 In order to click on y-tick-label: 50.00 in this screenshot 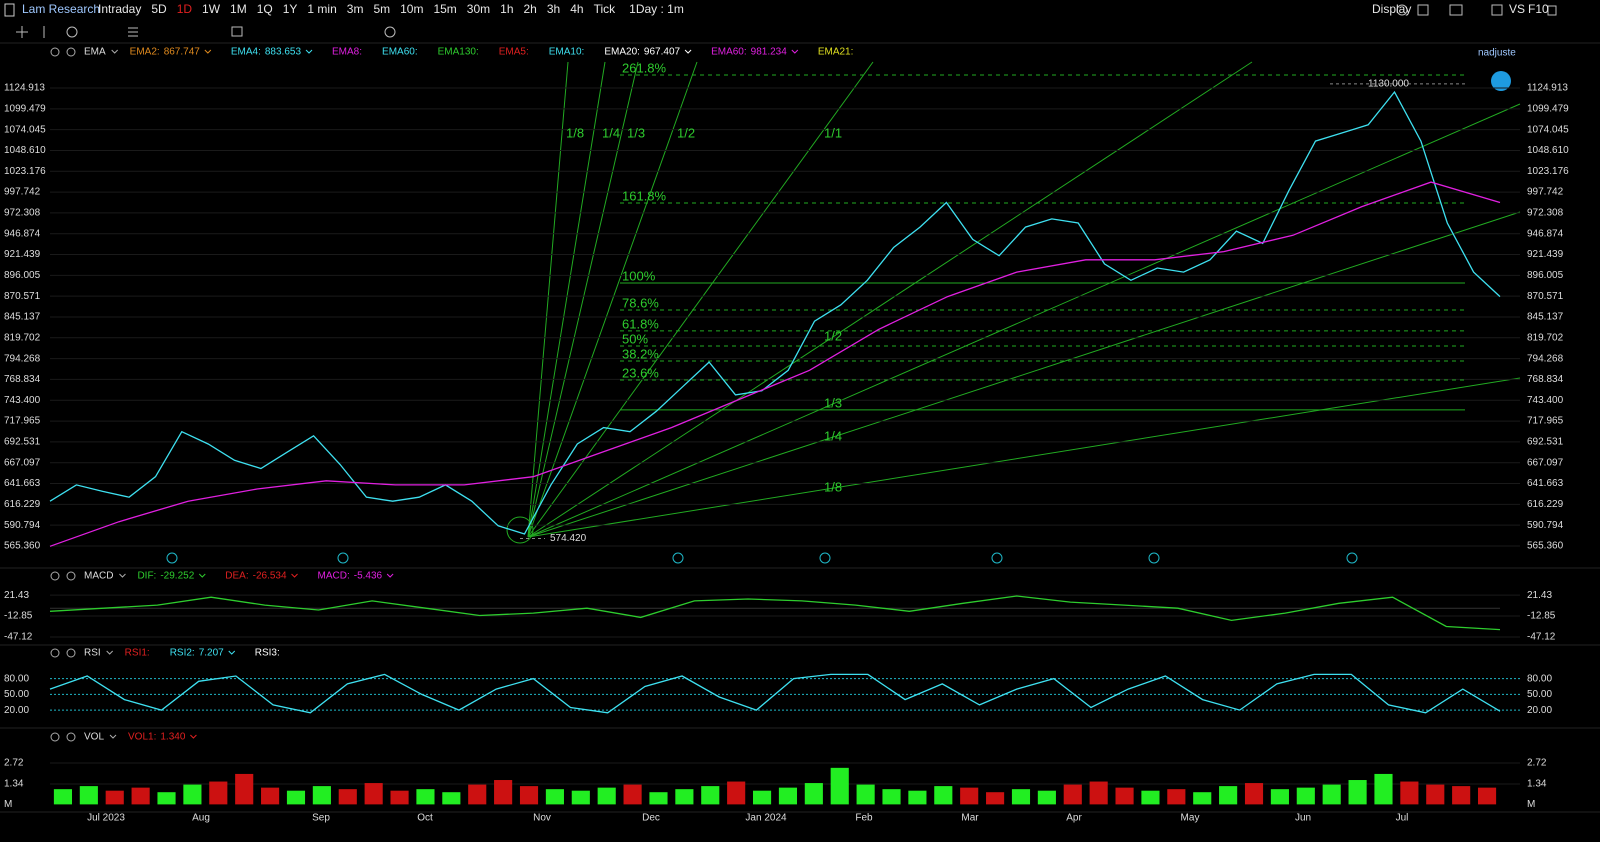, I will do `click(16, 694)`.